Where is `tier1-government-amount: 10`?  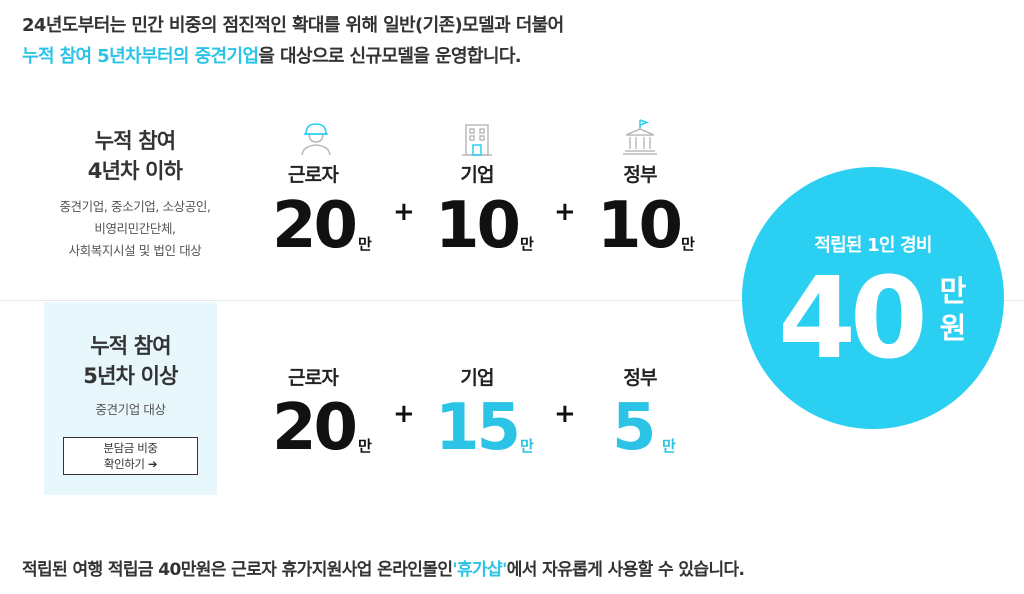 tier1-government-amount: 10 is located at coordinates (640, 226).